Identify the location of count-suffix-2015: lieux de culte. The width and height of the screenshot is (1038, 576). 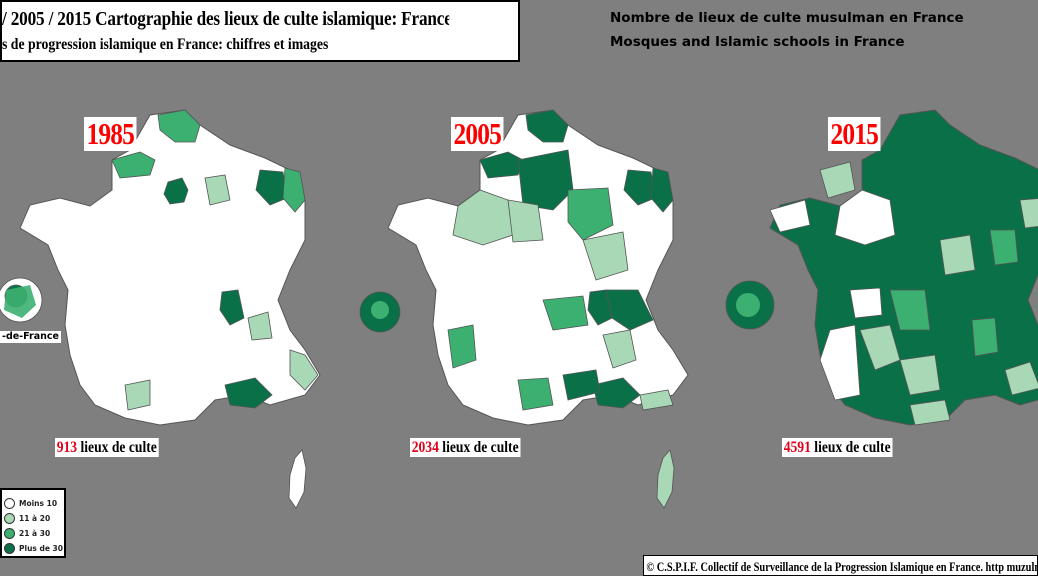
(850, 447).